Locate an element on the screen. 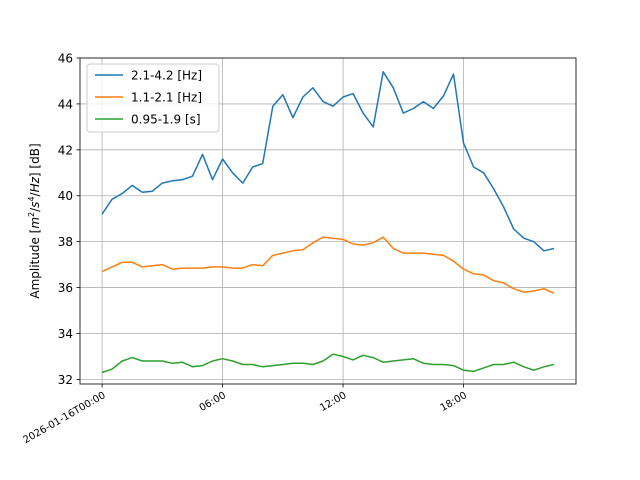 This screenshot has height=480, width=640. legend-label-3: 0.95-1.9 [s] is located at coordinates (166, 120).